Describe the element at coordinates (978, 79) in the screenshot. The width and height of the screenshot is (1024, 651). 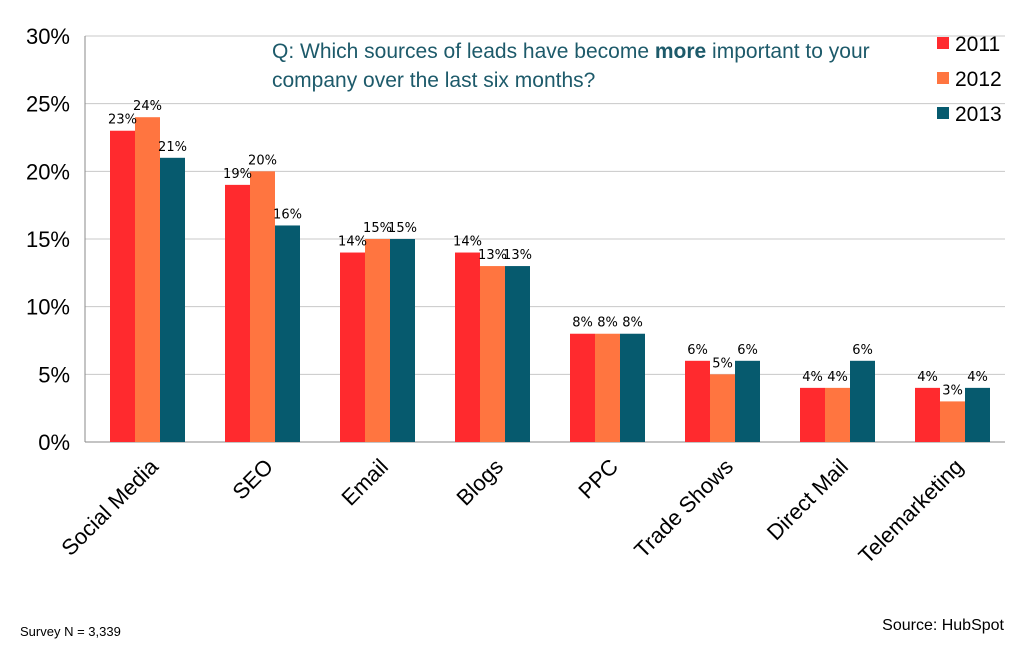
I see `legend-label: 2012` at that location.